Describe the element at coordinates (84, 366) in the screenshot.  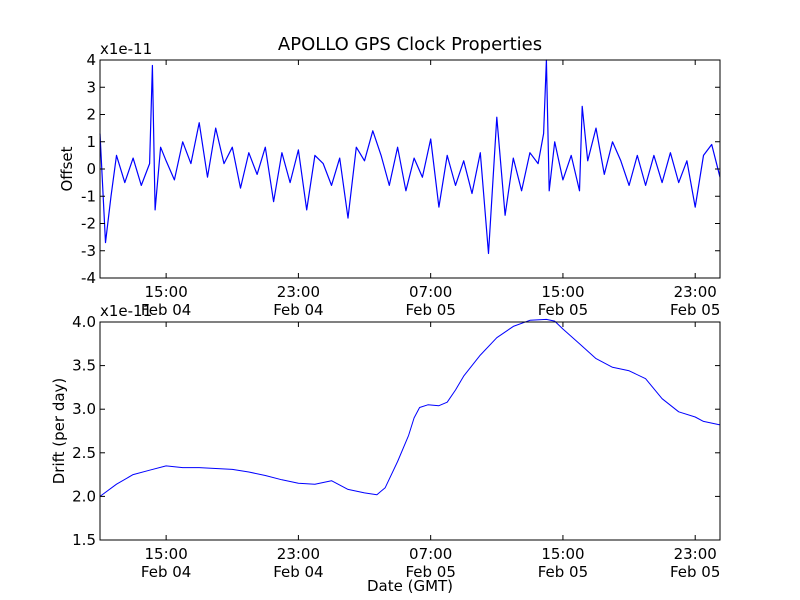
I see `drift-y-tick-label: 3.5` at that location.